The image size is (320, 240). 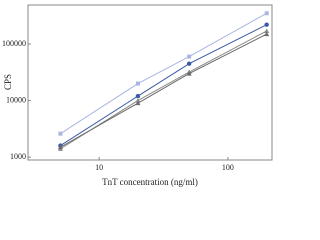 What do you see at coordinates (16, 99) in the screenshot?
I see `y-tick-label: 10000` at bounding box center [16, 99].